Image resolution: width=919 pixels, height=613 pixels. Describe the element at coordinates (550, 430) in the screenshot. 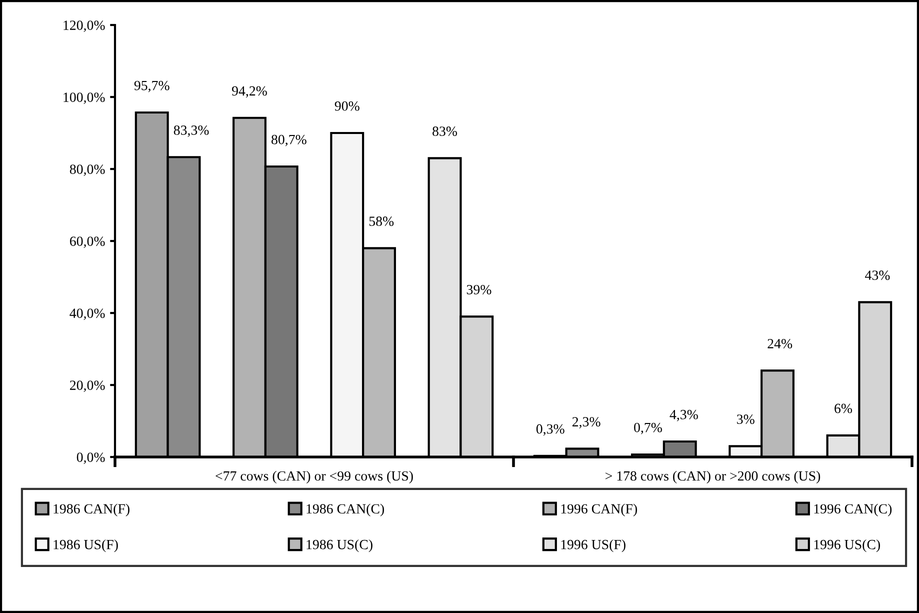

I see `data-label: 0,3%` at that location.